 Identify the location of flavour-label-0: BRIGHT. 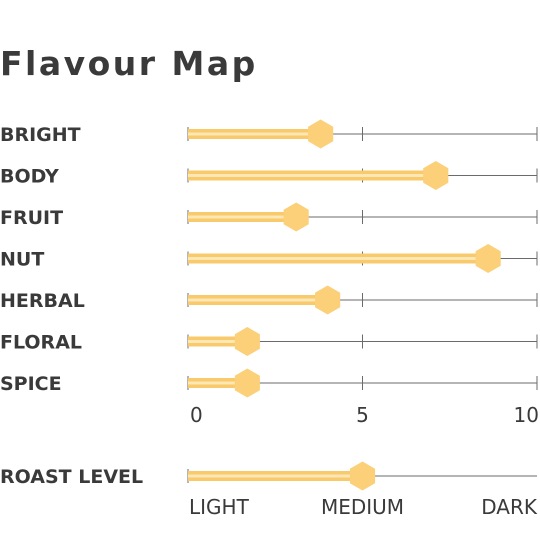
(40, 135).